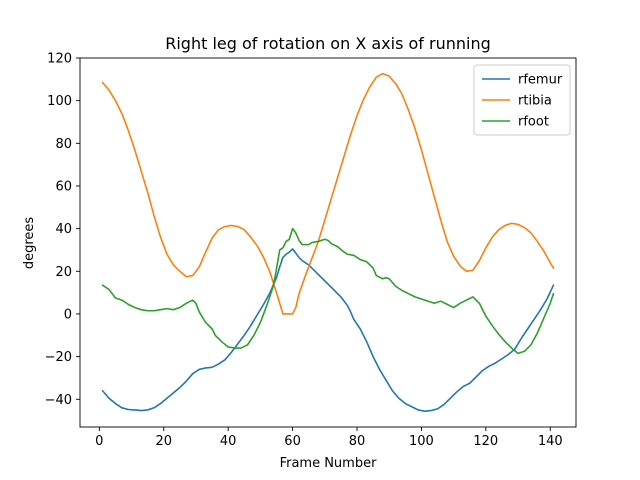  I want to click on legend-box, so click(522, 100).